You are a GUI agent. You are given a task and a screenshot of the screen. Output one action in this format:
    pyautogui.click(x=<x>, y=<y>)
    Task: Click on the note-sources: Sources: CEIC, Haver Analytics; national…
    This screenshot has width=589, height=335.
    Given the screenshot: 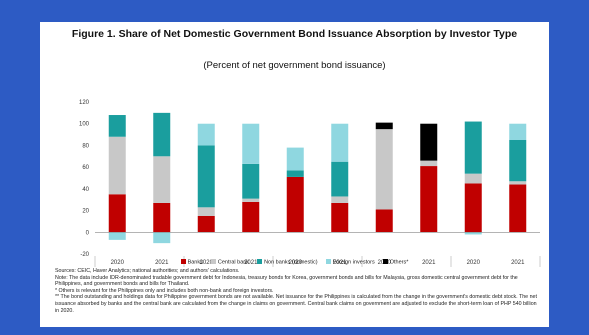 What is the action you would take?
    pyautogui.click(x=147, y=271)
    